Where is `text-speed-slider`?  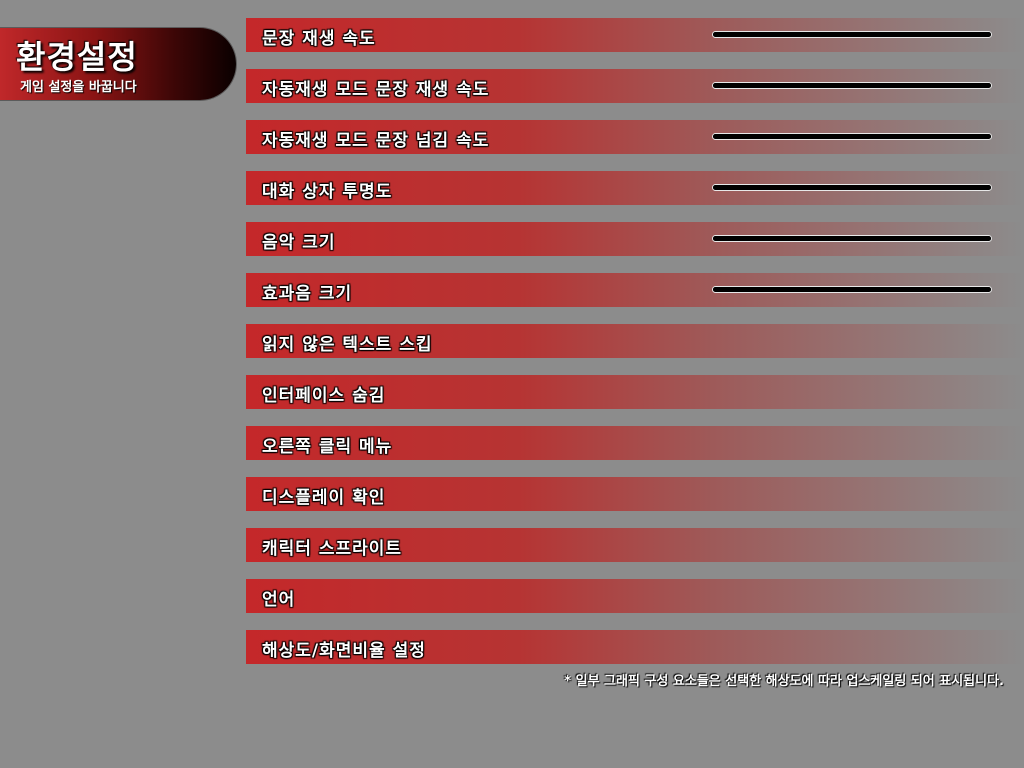
text-speed-slider is located at coordinates (852, 34).